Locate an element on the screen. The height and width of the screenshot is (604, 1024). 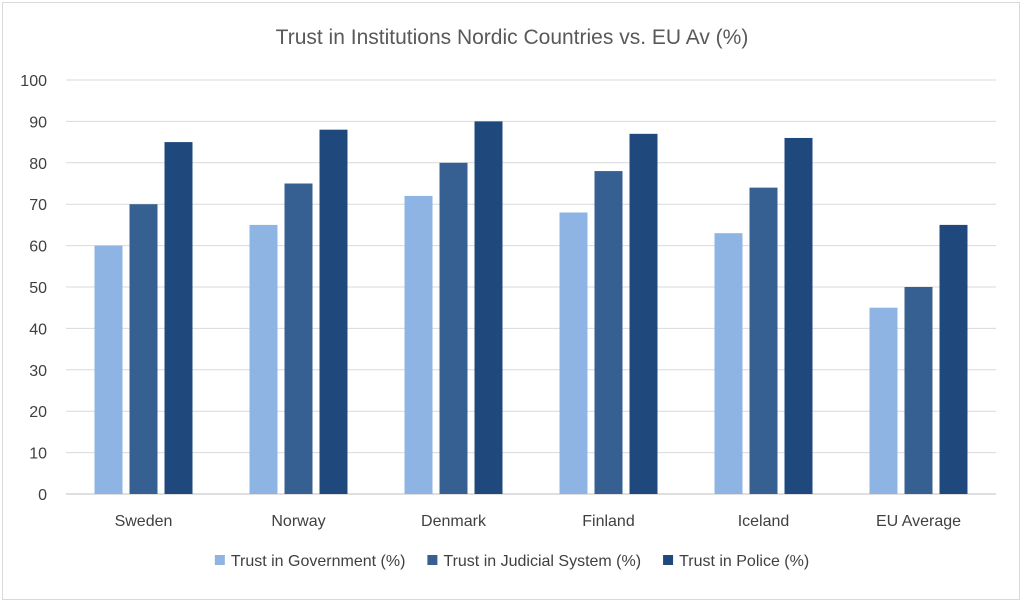
legend-label: Trust in Government (%) is located at coordinates (318, 561).